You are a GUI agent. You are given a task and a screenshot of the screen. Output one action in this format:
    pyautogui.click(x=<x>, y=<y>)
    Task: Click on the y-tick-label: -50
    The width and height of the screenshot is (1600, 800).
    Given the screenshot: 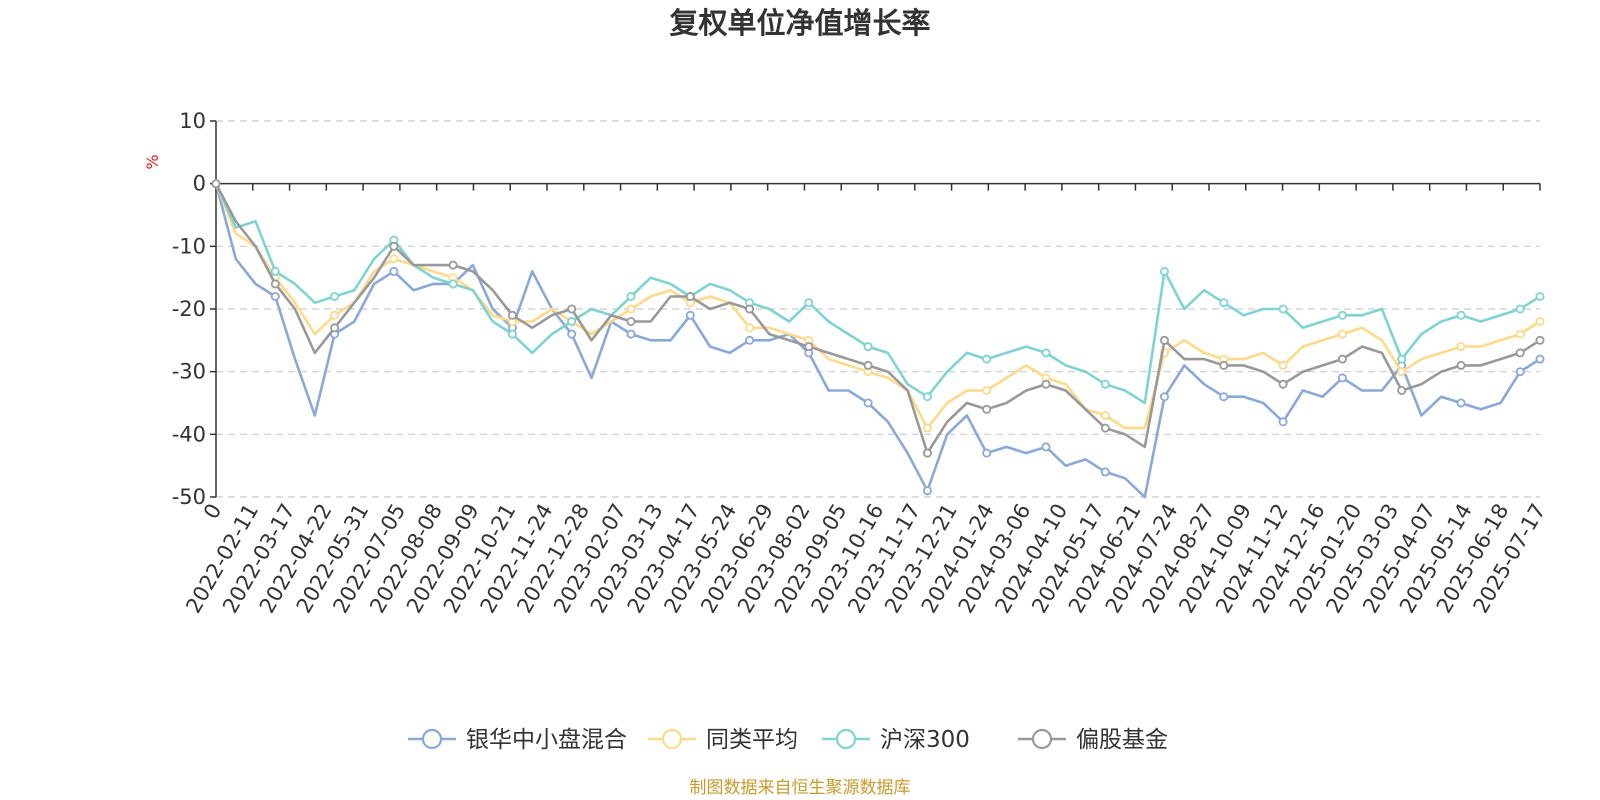 What is the action you would take?
    pyautogui.click(x=189, y=497)
    